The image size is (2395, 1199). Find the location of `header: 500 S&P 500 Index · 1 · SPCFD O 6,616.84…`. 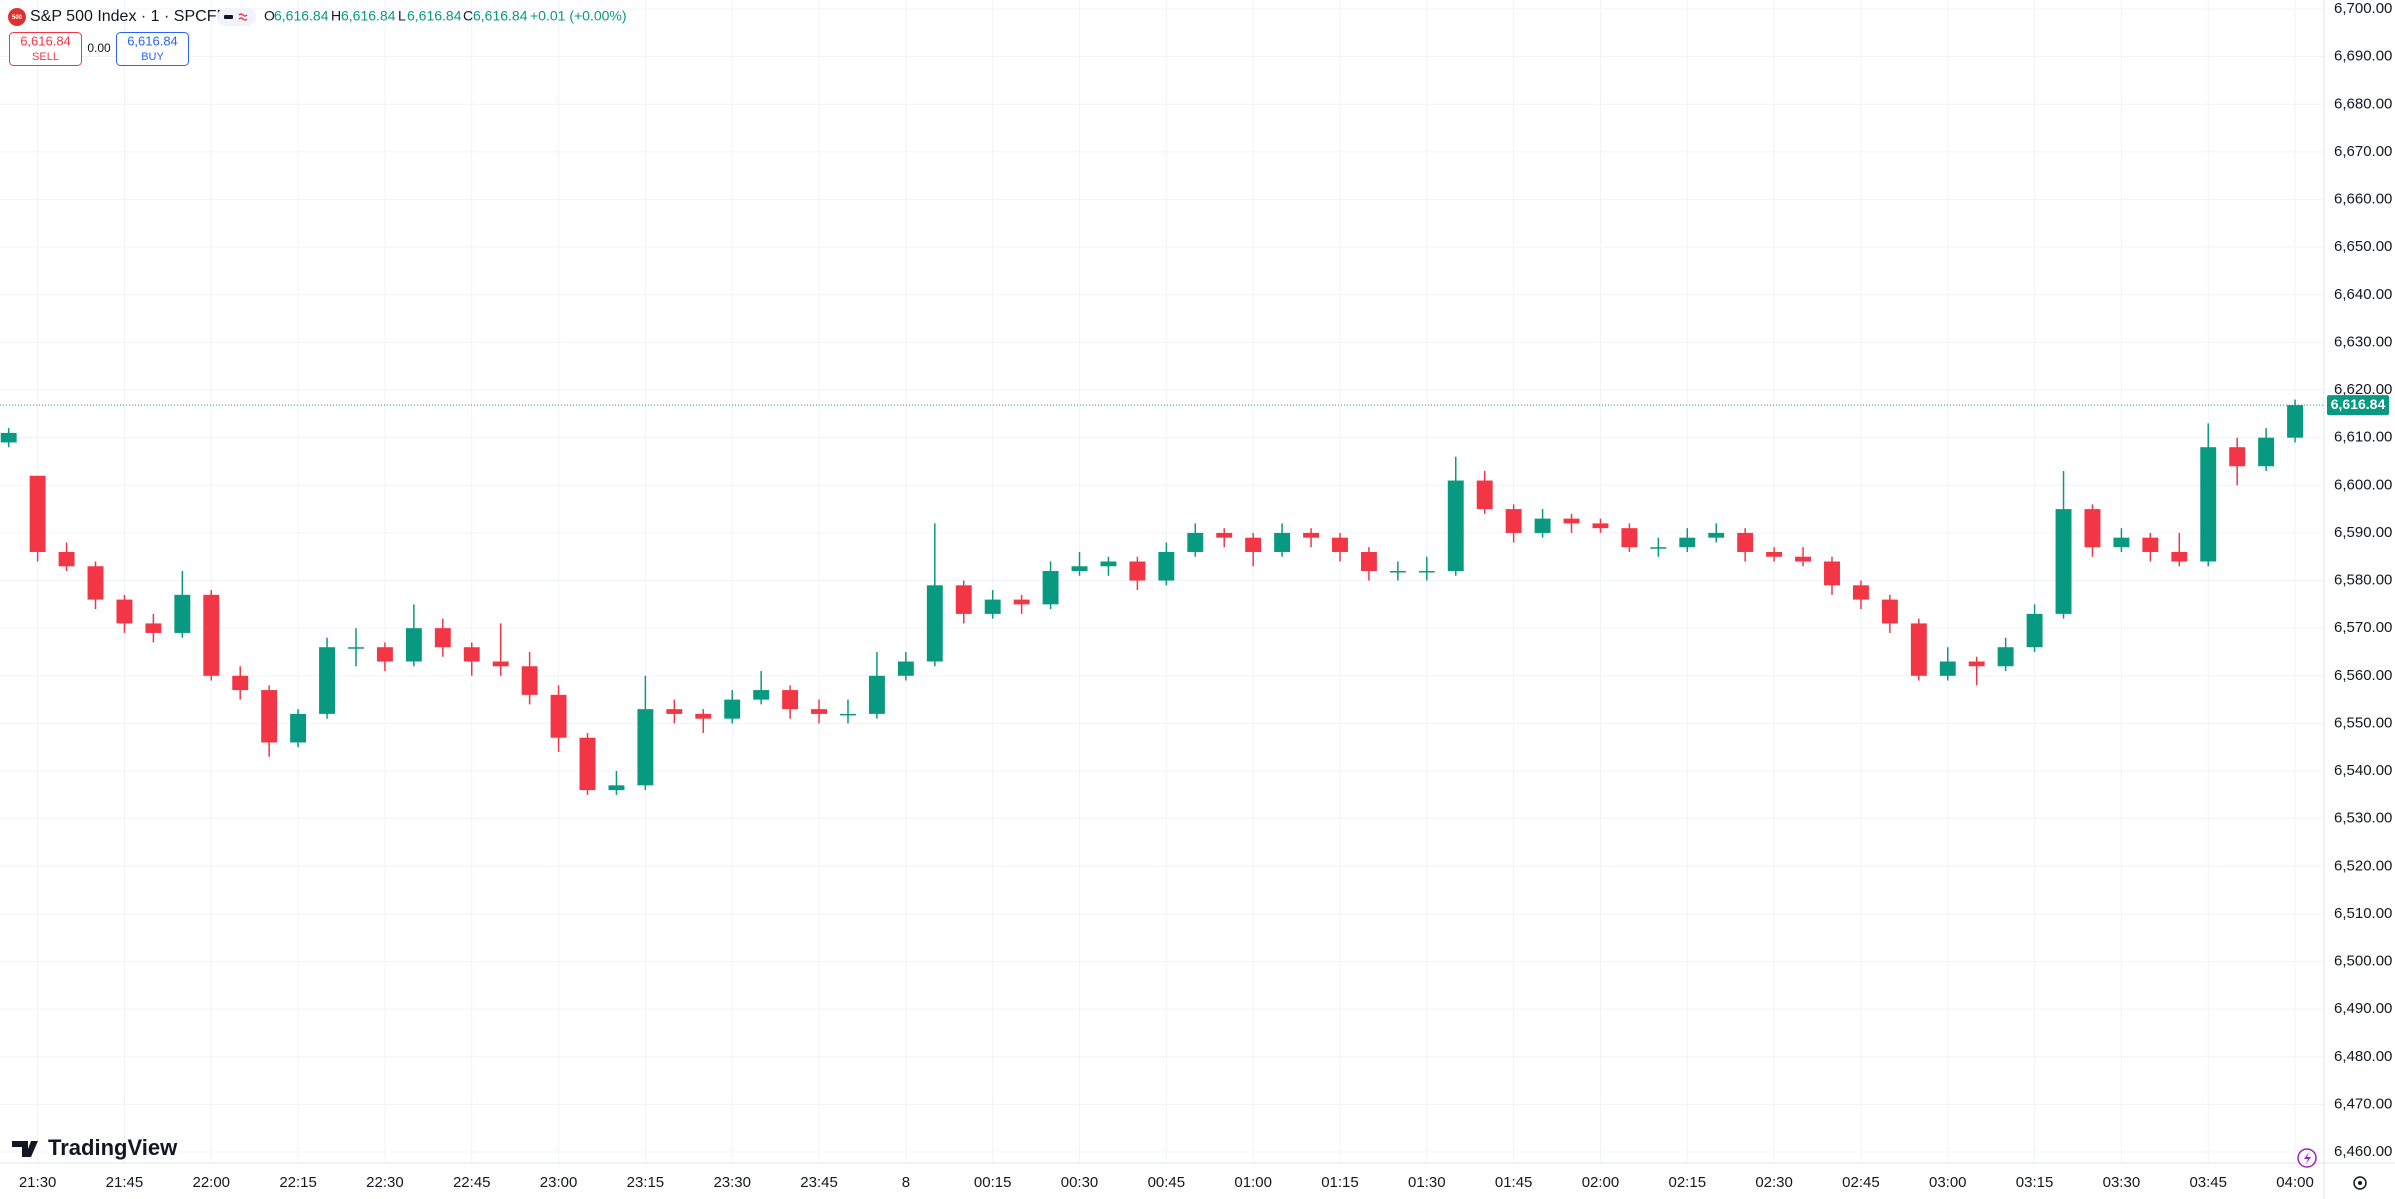

header: 500 S&P 500 Index · 1 · SPCFD O 6,616.84… is located at coordinates (317, 37).